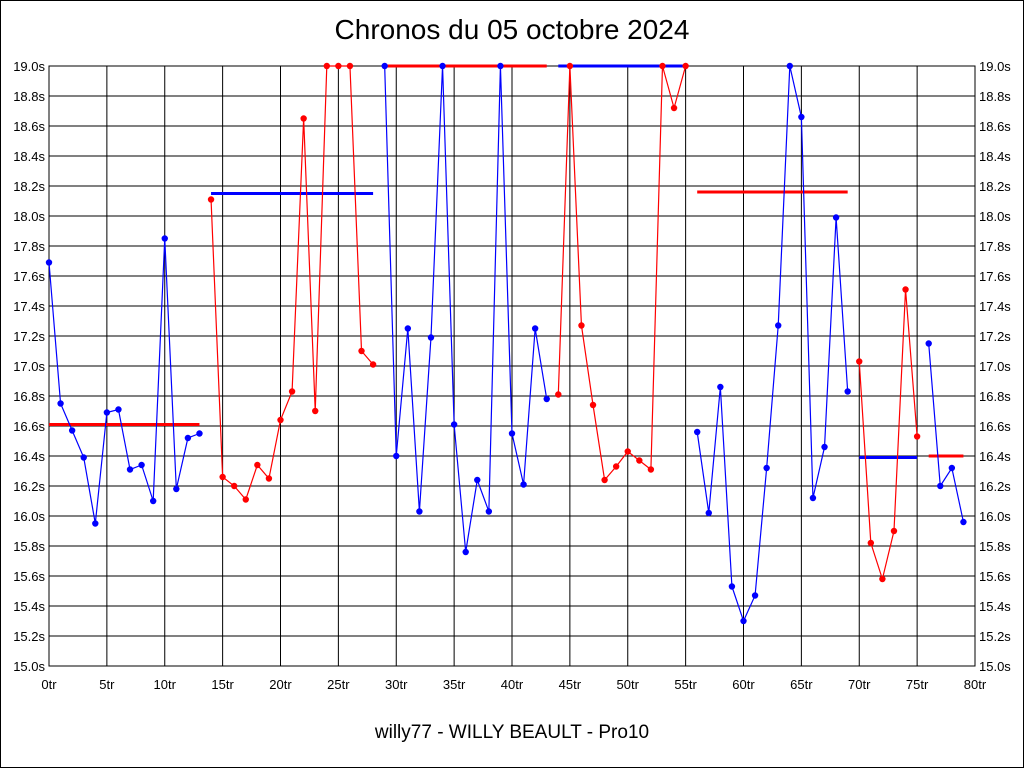 This screenshot has height=768, width=1024. I want to click on y-tick-label-right: 18.8s, so click(995, 96).